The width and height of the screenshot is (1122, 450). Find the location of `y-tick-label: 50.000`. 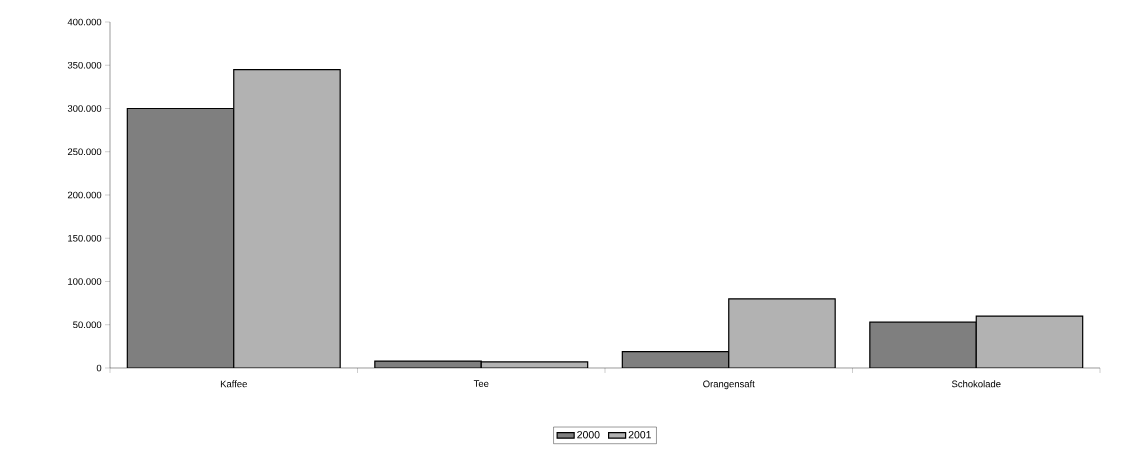

y-tick-label: 50.000 is located at coordinates (87, 325).